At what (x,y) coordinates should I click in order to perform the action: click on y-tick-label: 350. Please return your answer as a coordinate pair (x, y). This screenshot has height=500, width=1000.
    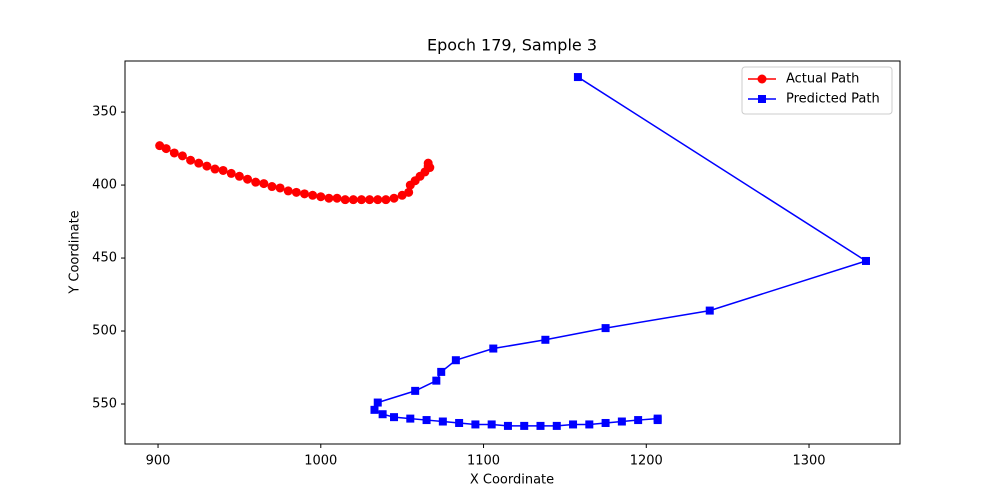
    Looking at the image, I should click on (104, 112).